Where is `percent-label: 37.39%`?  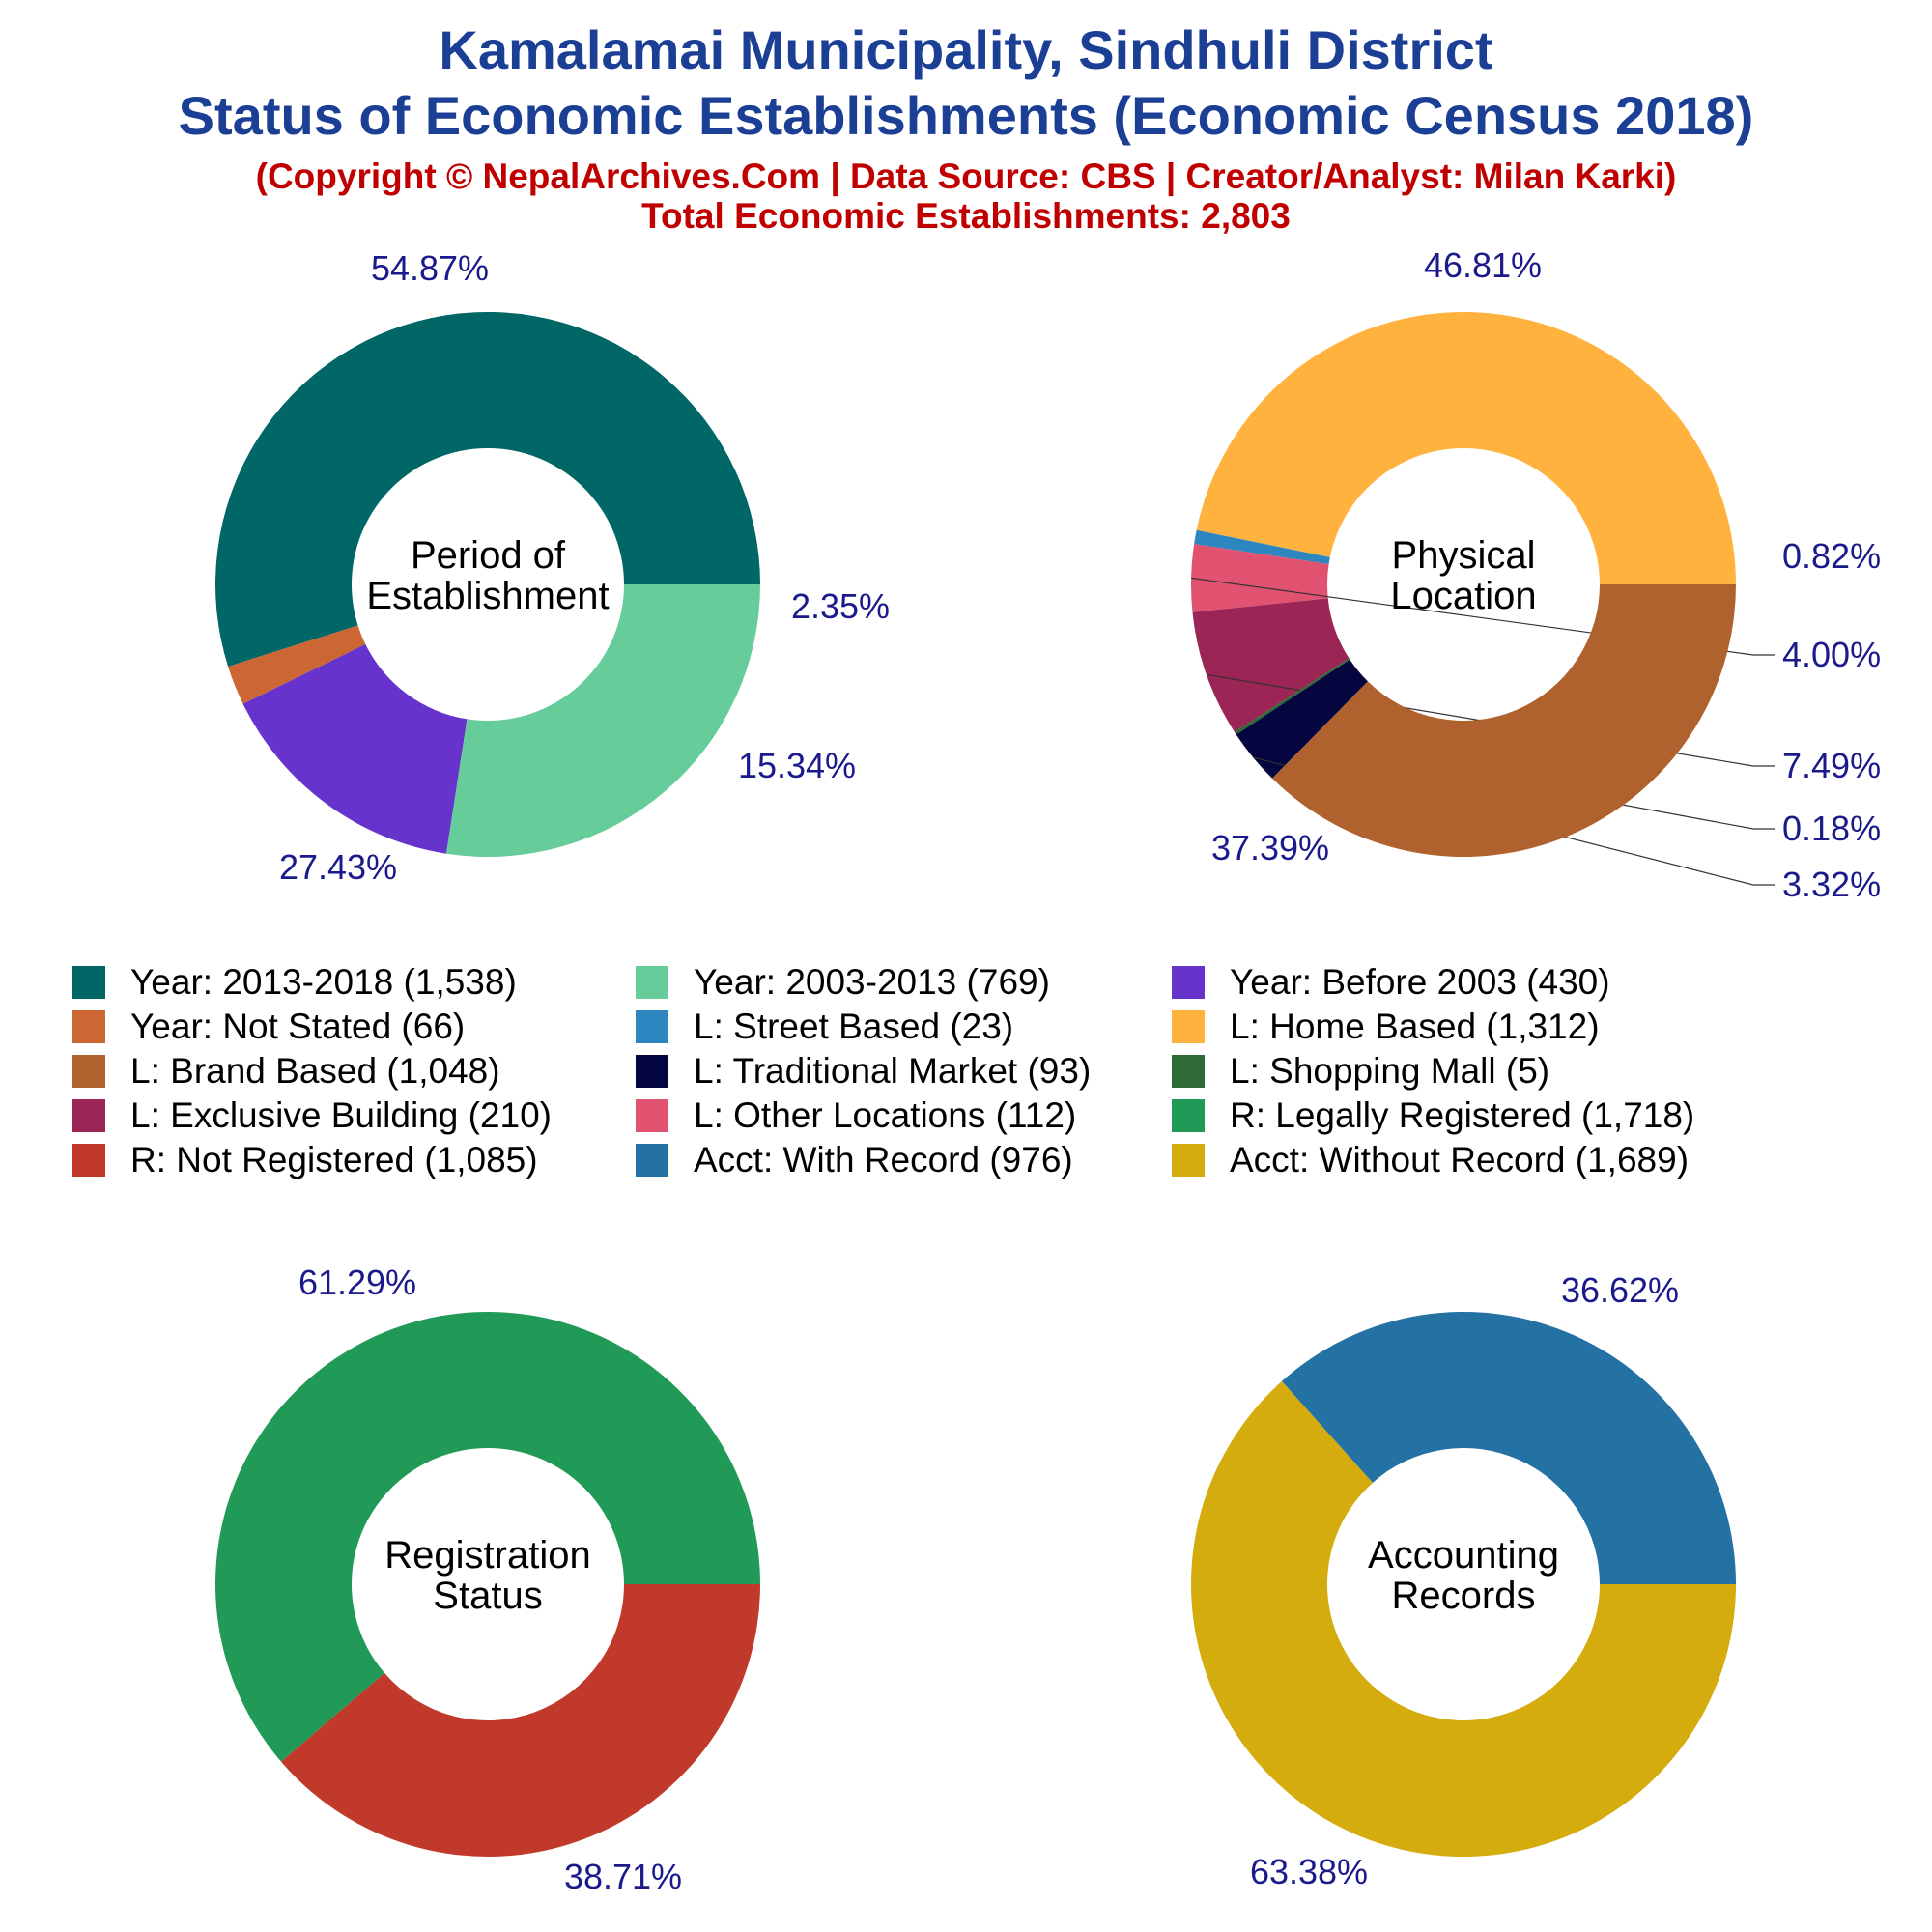 percent-label: 37.39% is located at coordinates (1270, 847).